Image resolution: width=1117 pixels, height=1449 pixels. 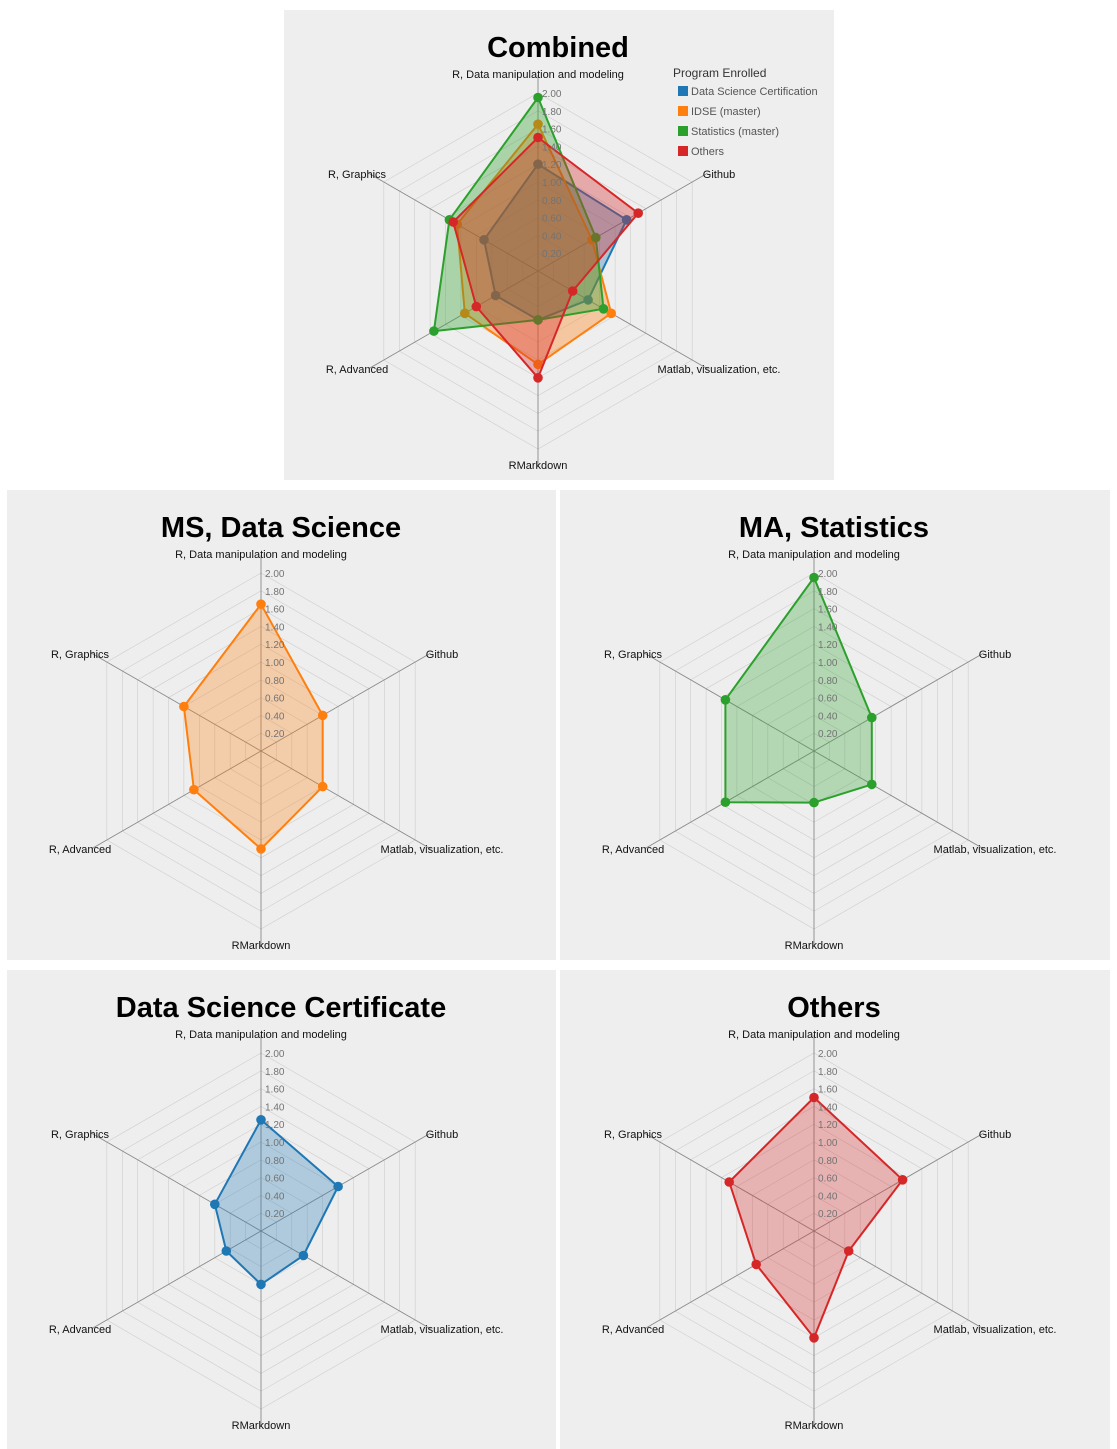 I want to click on legend-swatch-statistics-master, so click(x=683, y=131).